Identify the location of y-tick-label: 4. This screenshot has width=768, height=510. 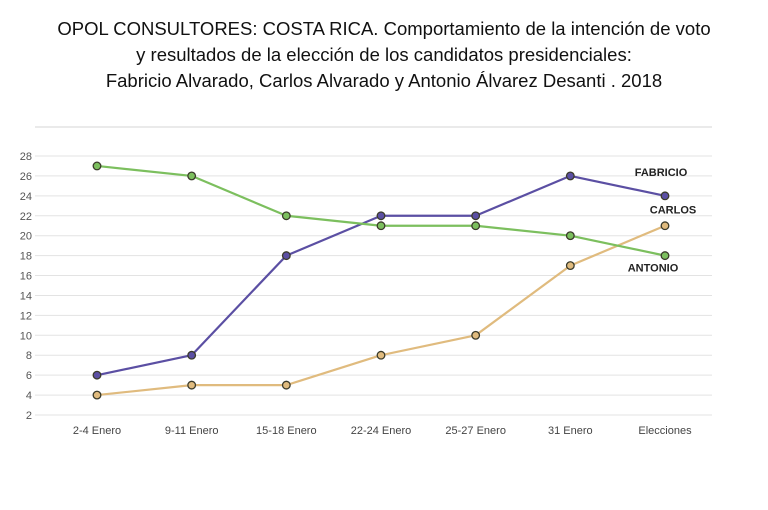
(29, 396).